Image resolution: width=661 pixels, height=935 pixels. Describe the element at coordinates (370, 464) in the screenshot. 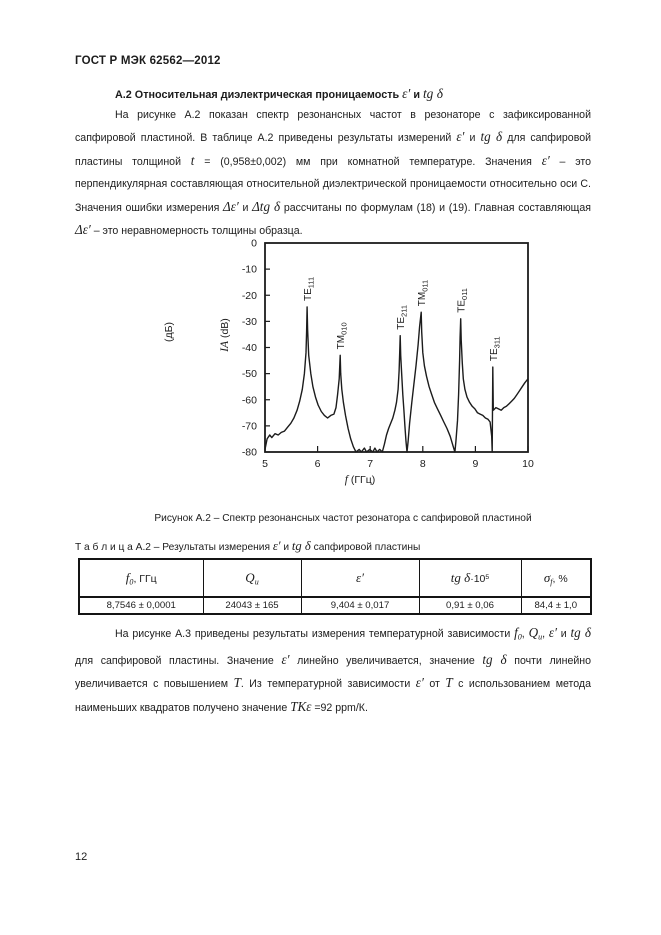

I see `svg-text: 7` at that location.